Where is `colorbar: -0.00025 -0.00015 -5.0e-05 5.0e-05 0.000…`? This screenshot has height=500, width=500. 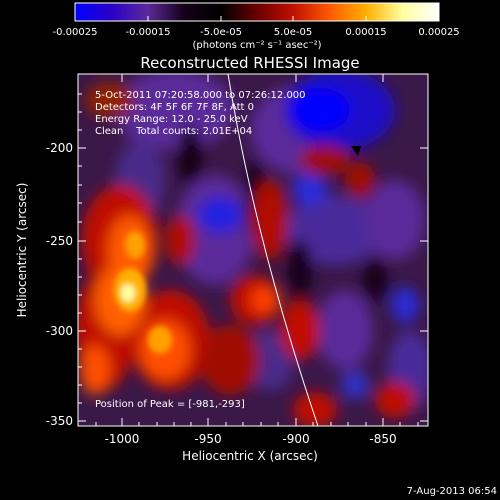 colorbar: -0.00025 -0.00015 -5.0e-05 5.0e-05 0.000… is located at coordinates (256, 26).